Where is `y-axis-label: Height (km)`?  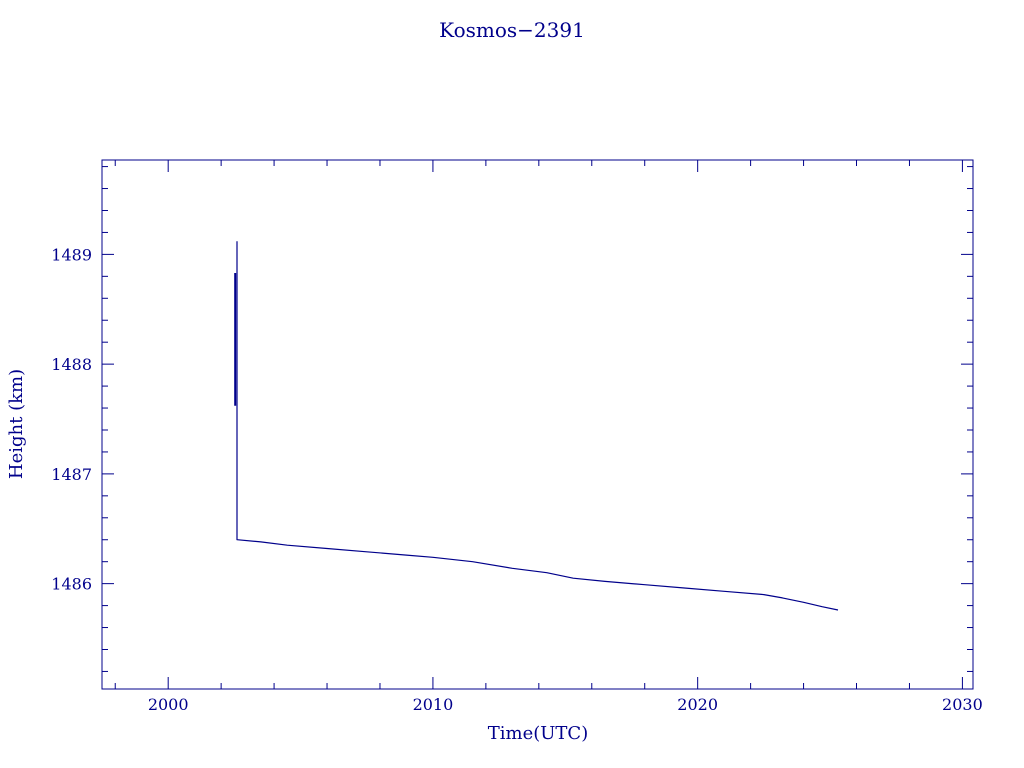 y-axis-label: Height (km) is located at coordinates (16, 424).